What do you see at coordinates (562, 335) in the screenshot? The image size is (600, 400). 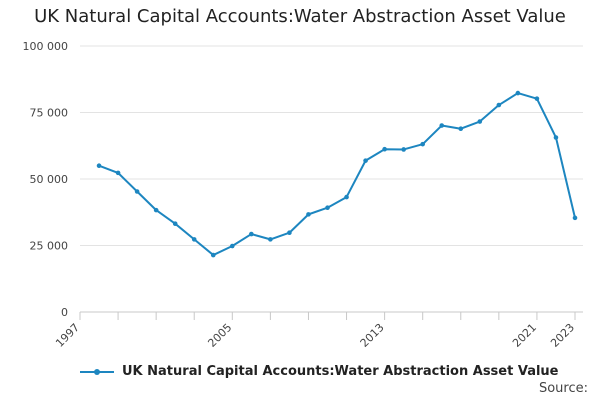 I see `x-tick-label: 2023` at bounding box center [562, 335].